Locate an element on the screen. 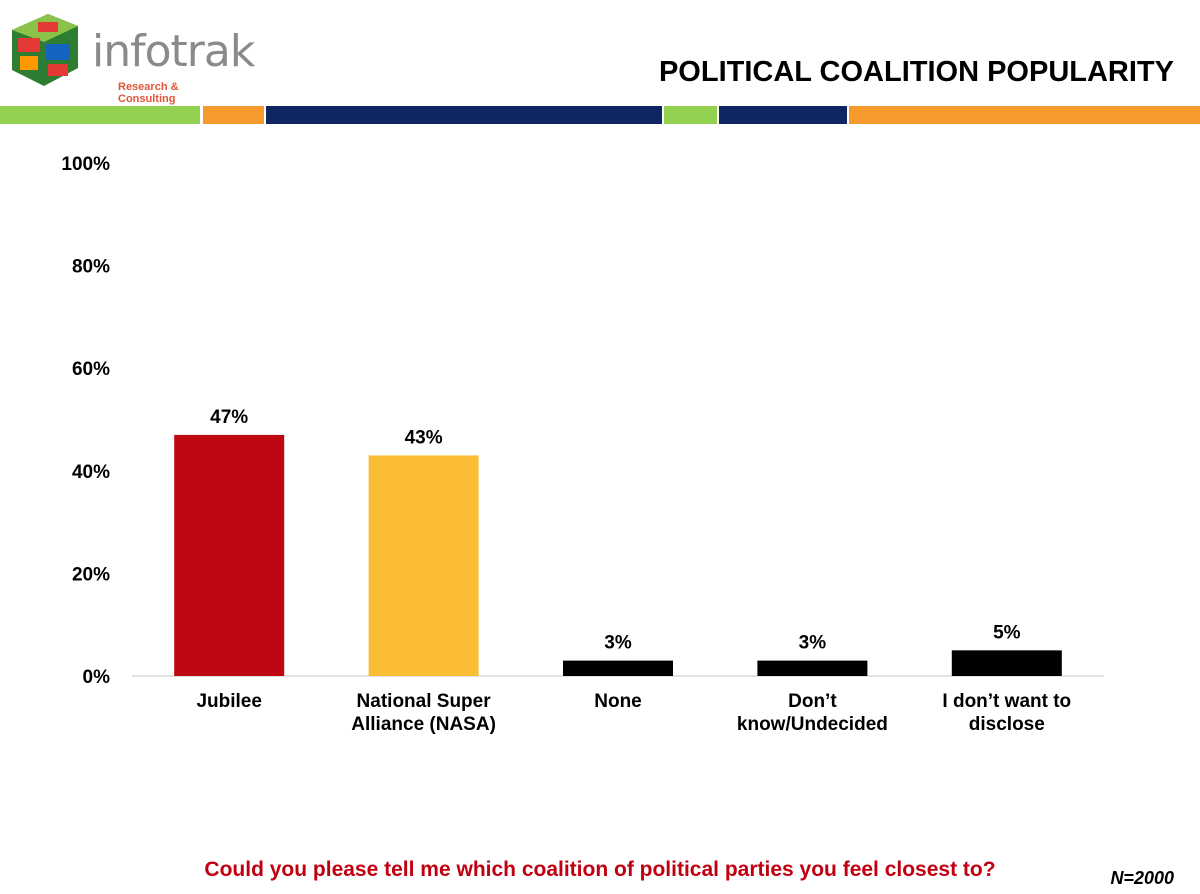 The height and width of the screenshot is (894, 1200). page-title: POLITICAL COALITION POPULARITY is located at coordinates (916, 72).